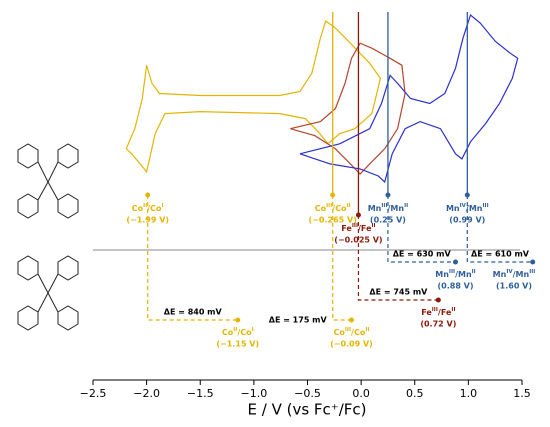  I want to click on potential-label: (−0.09 V), so click(351, 344).